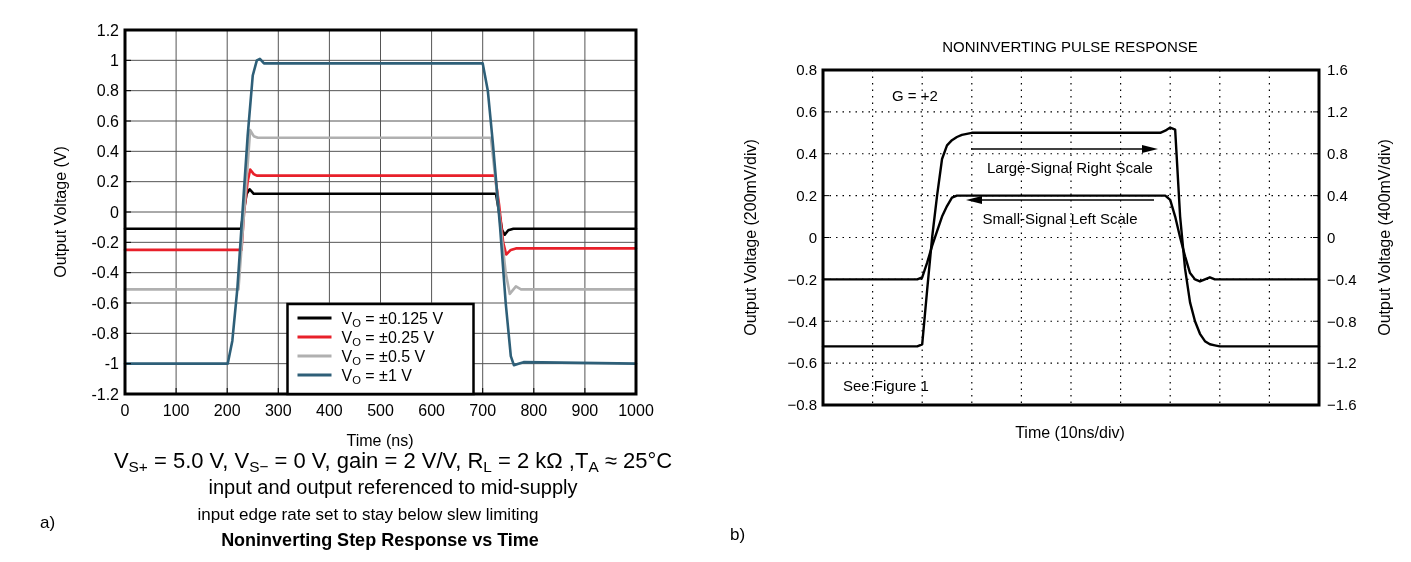  I want to click on x-tick-label: 800, so click(534, 410).